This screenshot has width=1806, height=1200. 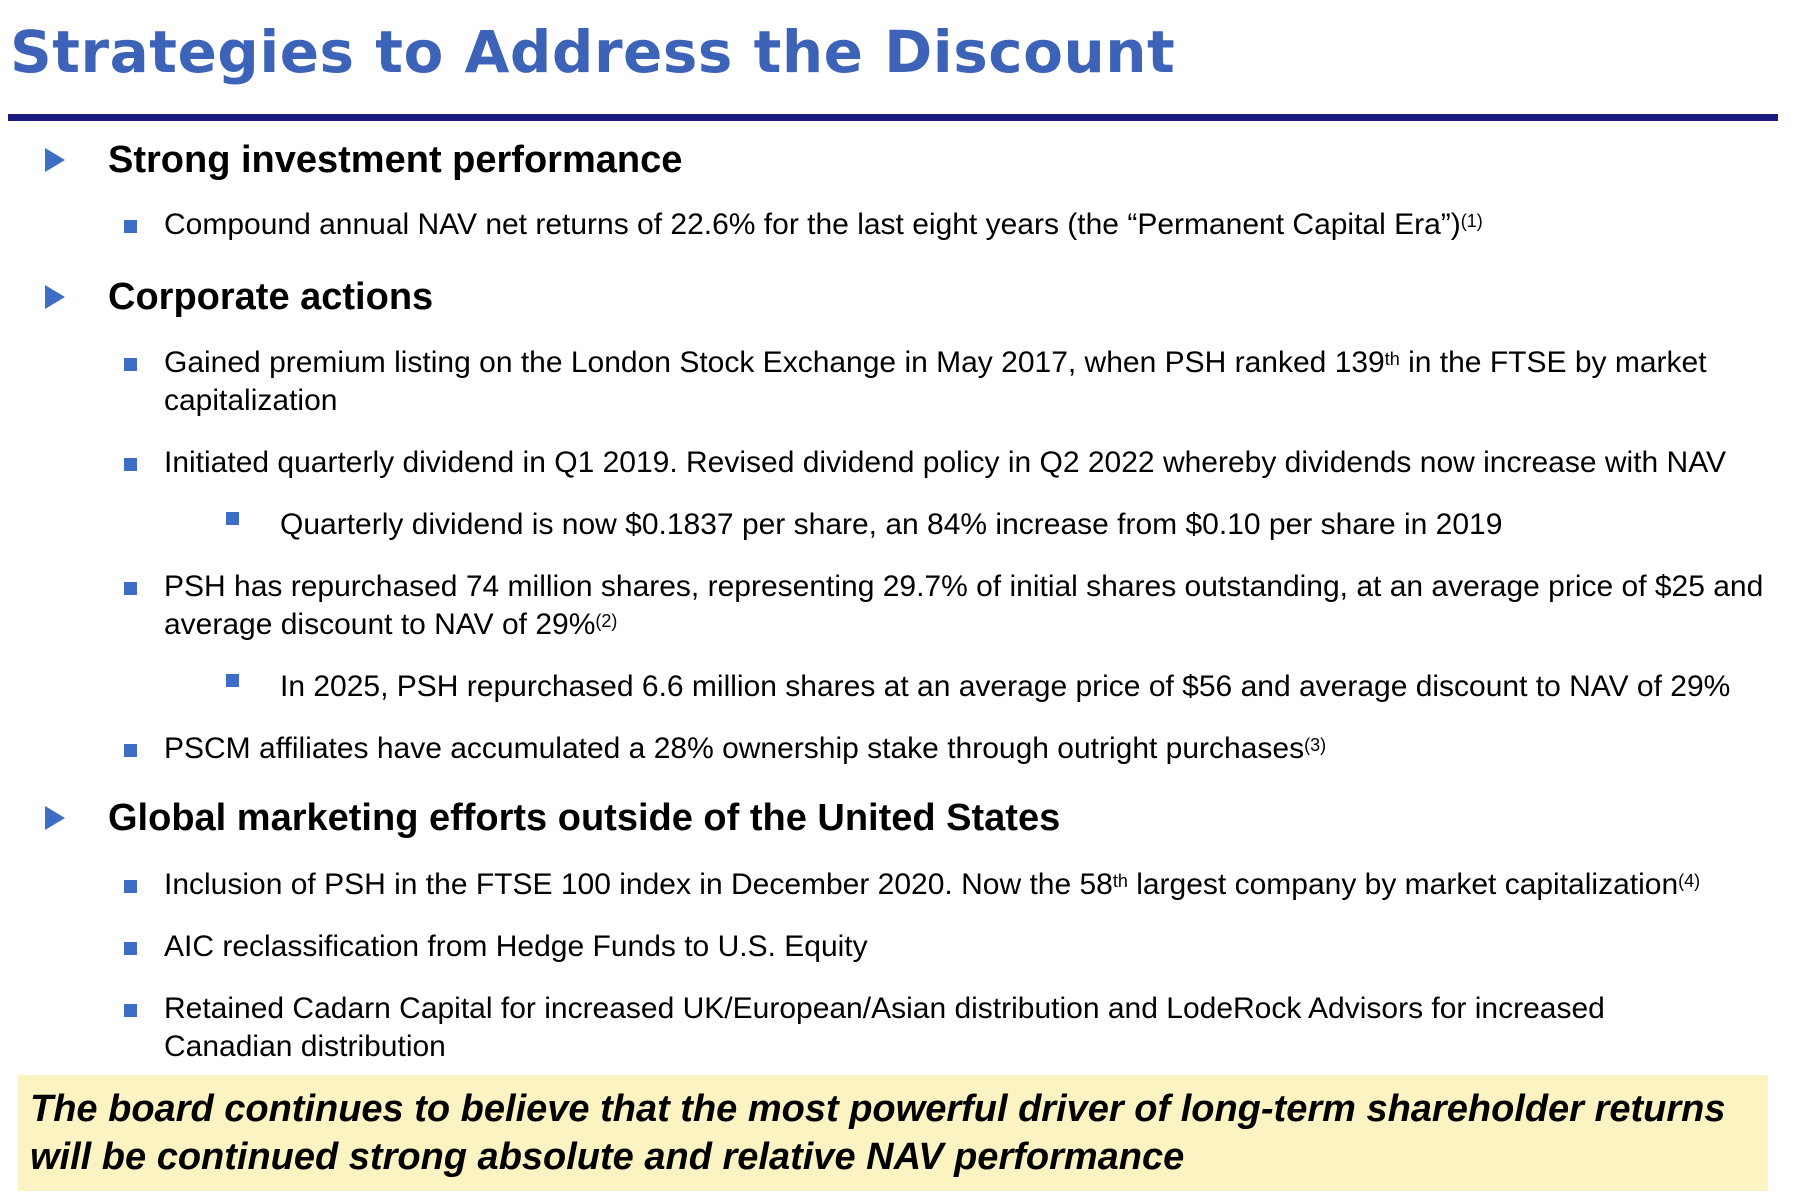 What do you see at coordinates (606, 621) in the screenshot?
I see `footnote-ref: (2)` at bounding box center [606, 621].